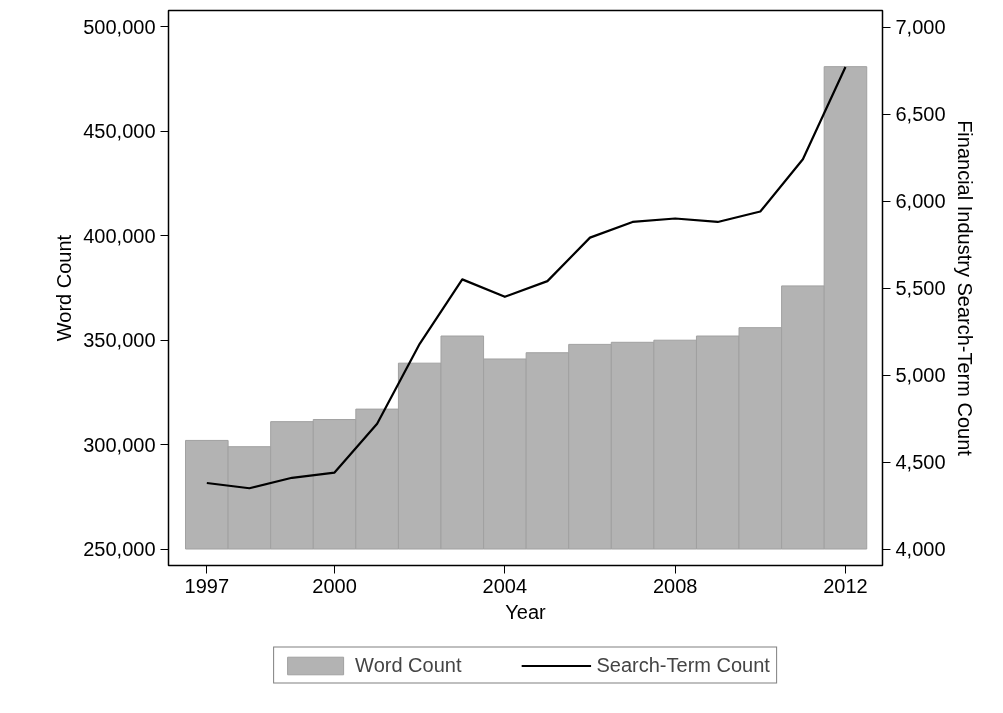 This screenshot has height=713, width=1003. What do you see at coordinates (920, 201) in the screenshot?
I see `y2-tick-label: 6,000` at bounding box center [920, 201].